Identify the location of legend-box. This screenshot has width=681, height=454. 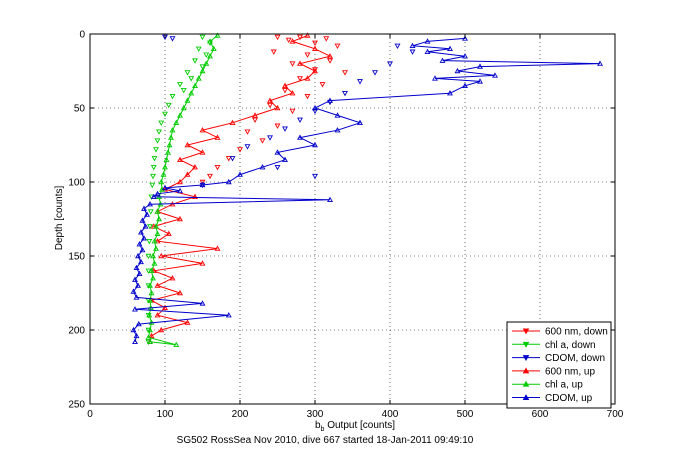
(559, 365).